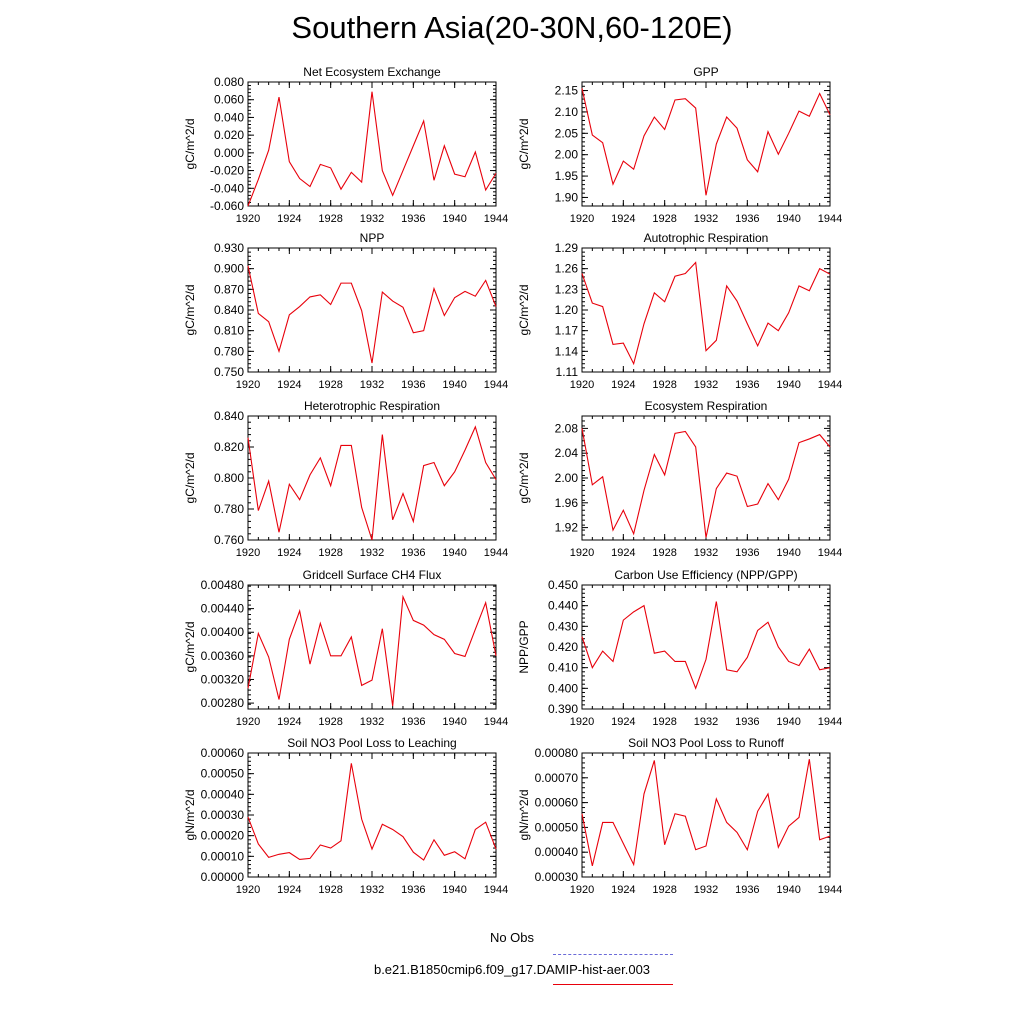 Image resolution: width=1024 pixels, height=1024 pixels. Describe the element at coordinates (563, 709) in the screenshot. I see `y-tick-label: 0.390` at that location.